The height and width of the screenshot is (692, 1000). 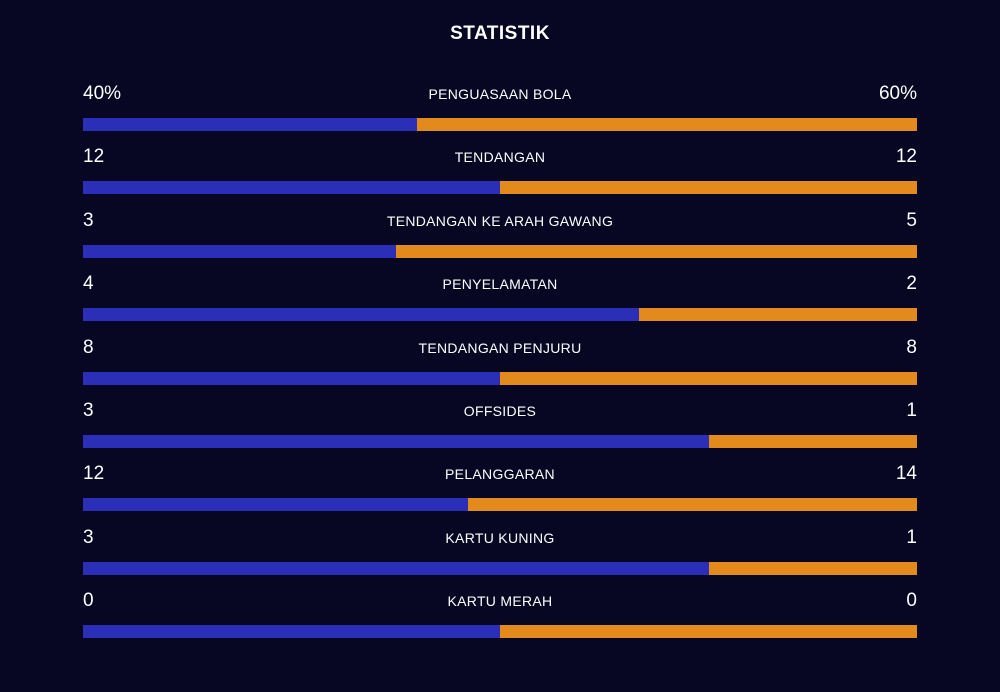 What do you see at coordinates (102, 93) in the screenshot?
I see `home-value: 40%` at bounding box center [102, 93].